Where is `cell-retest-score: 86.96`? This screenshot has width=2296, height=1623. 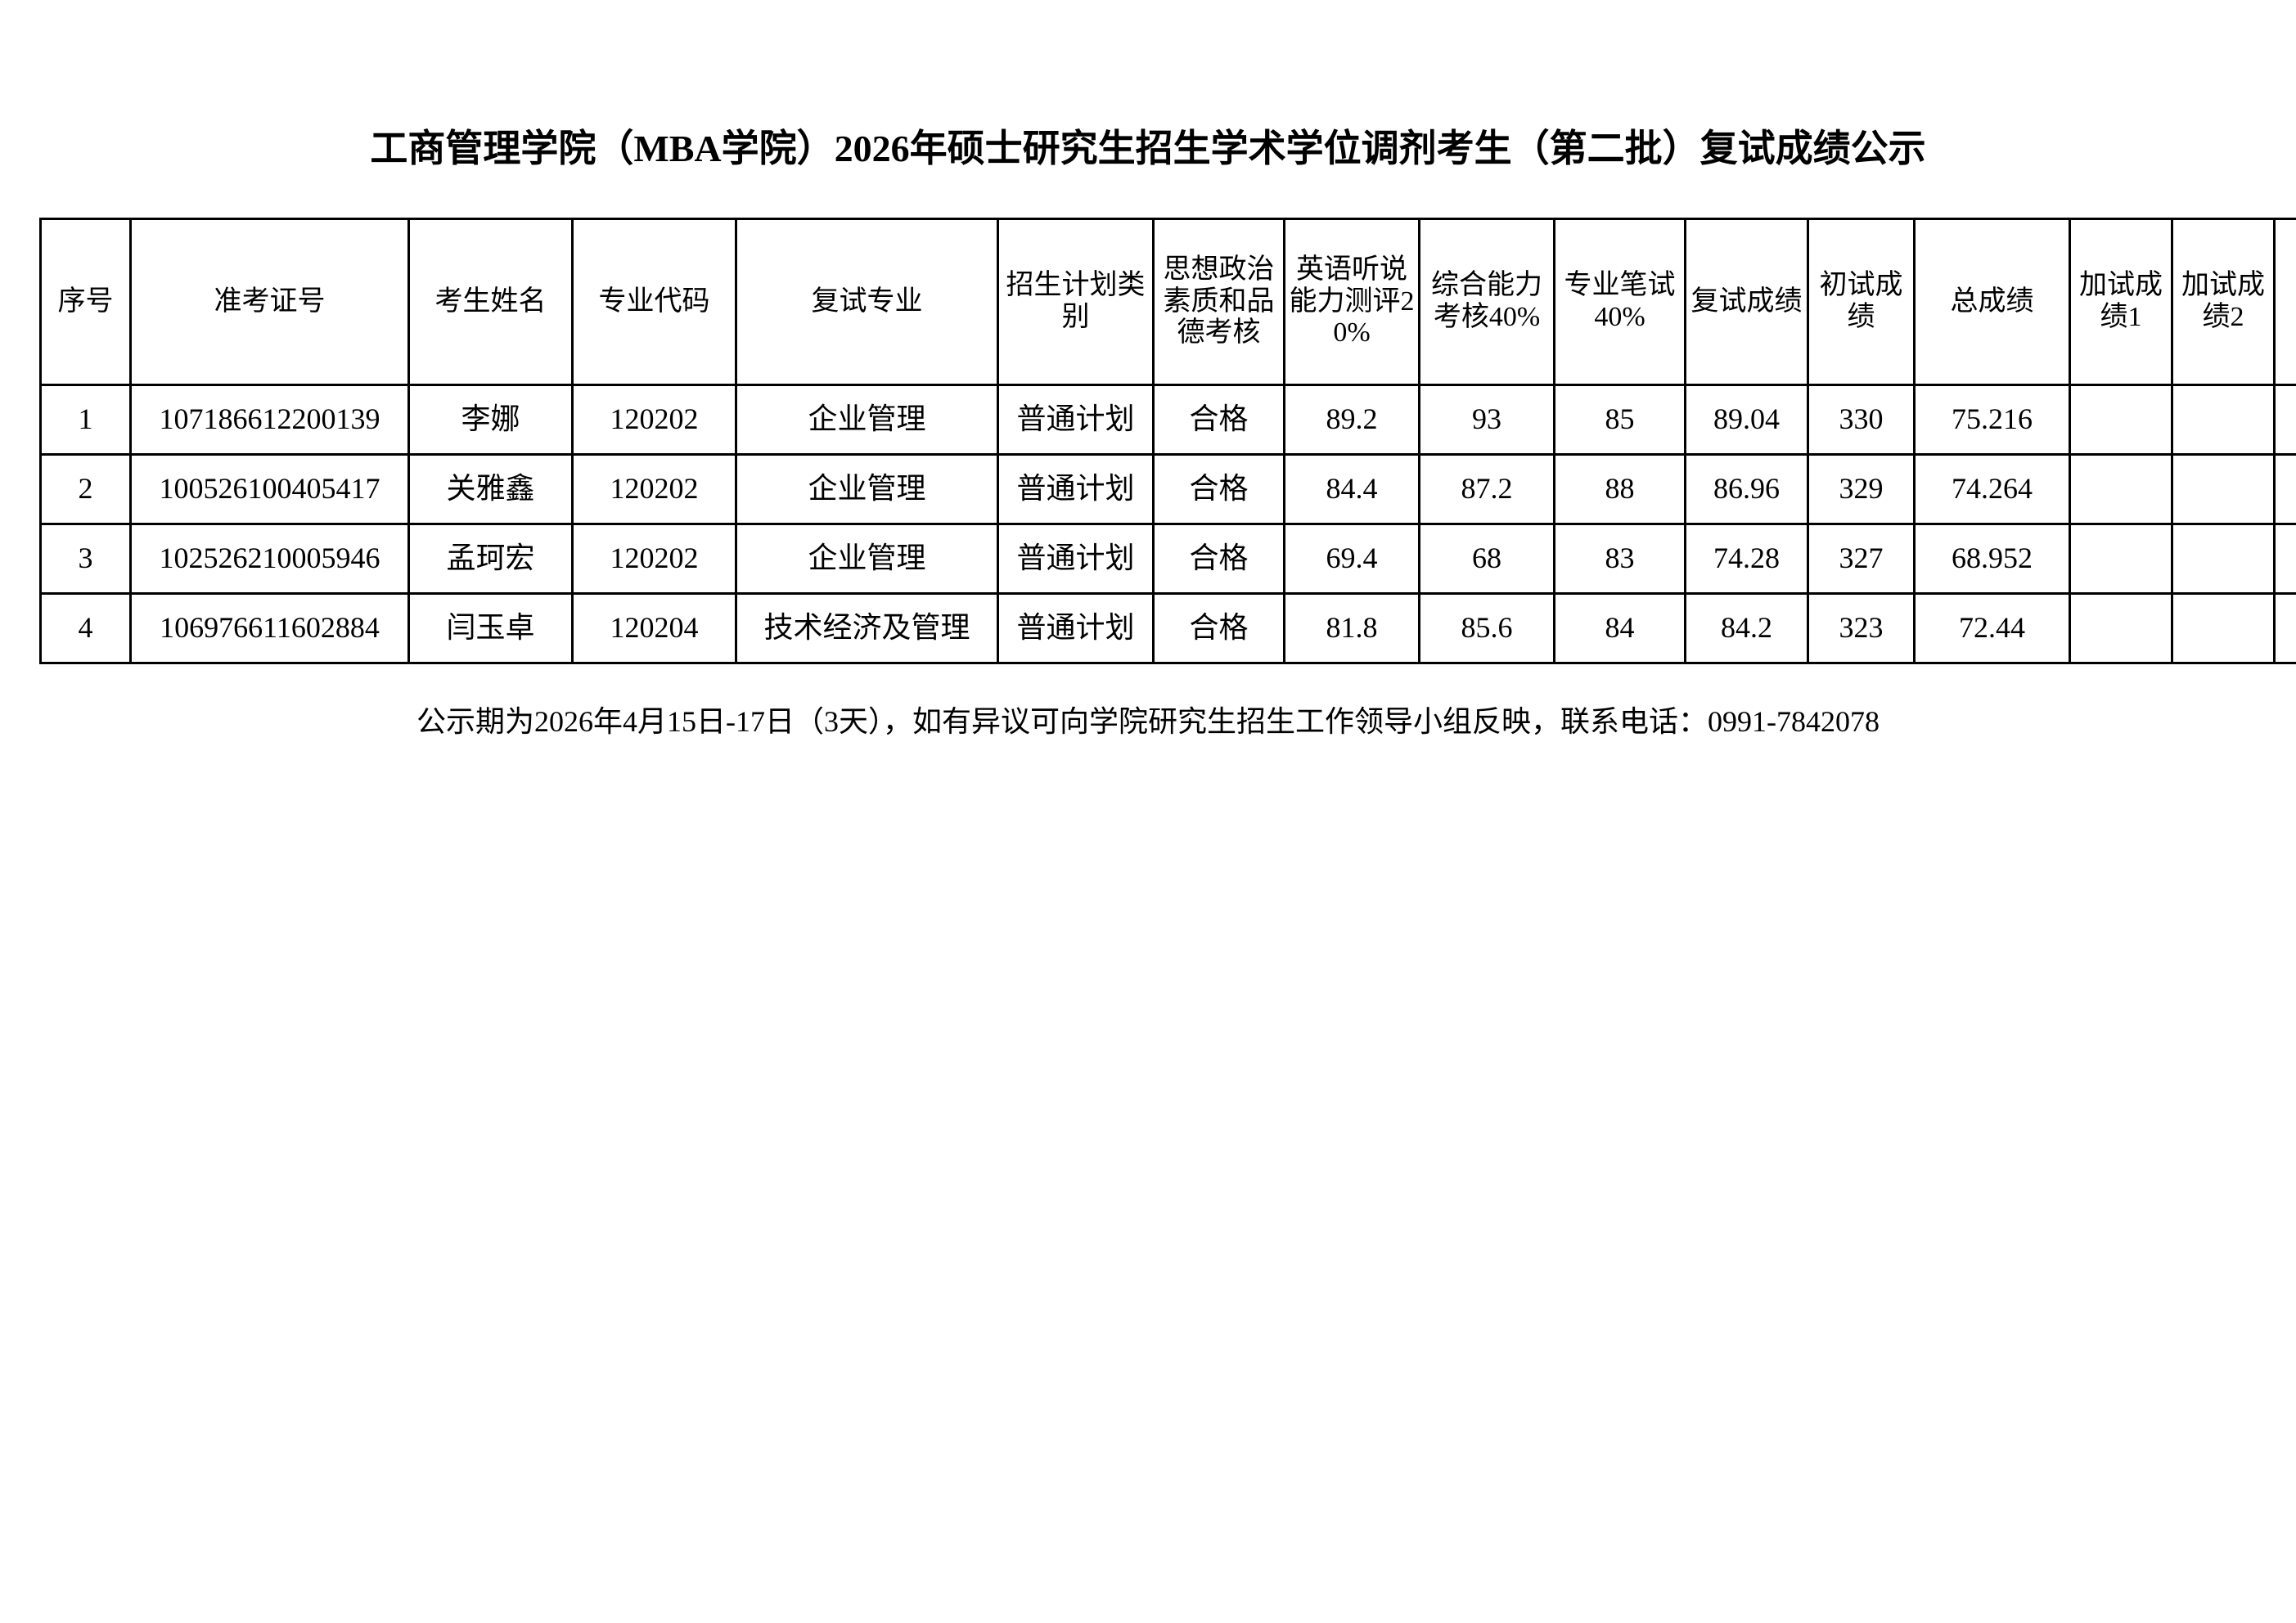
cell-retest-score: 86.96 is located at coordinates (1747, 489).